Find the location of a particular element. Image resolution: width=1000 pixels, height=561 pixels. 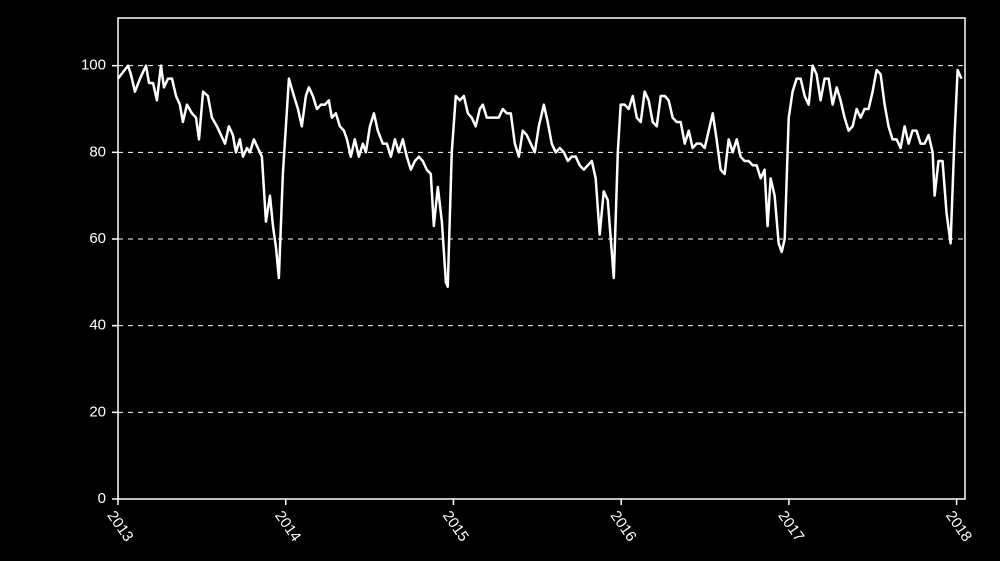

y-tick-label: 80 is located at coordinates (97, 151).